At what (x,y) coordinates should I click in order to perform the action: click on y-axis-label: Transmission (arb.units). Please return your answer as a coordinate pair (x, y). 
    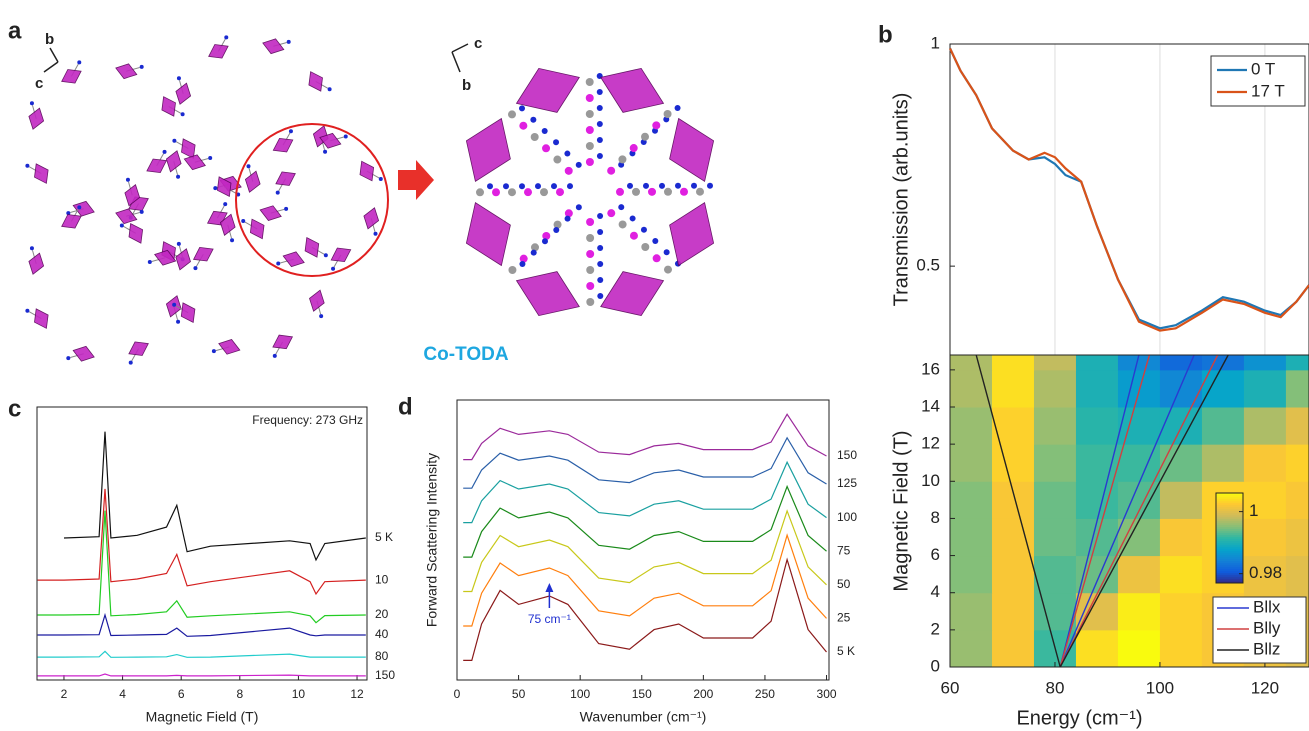
    Looking at the image, I should click on (901, 200).